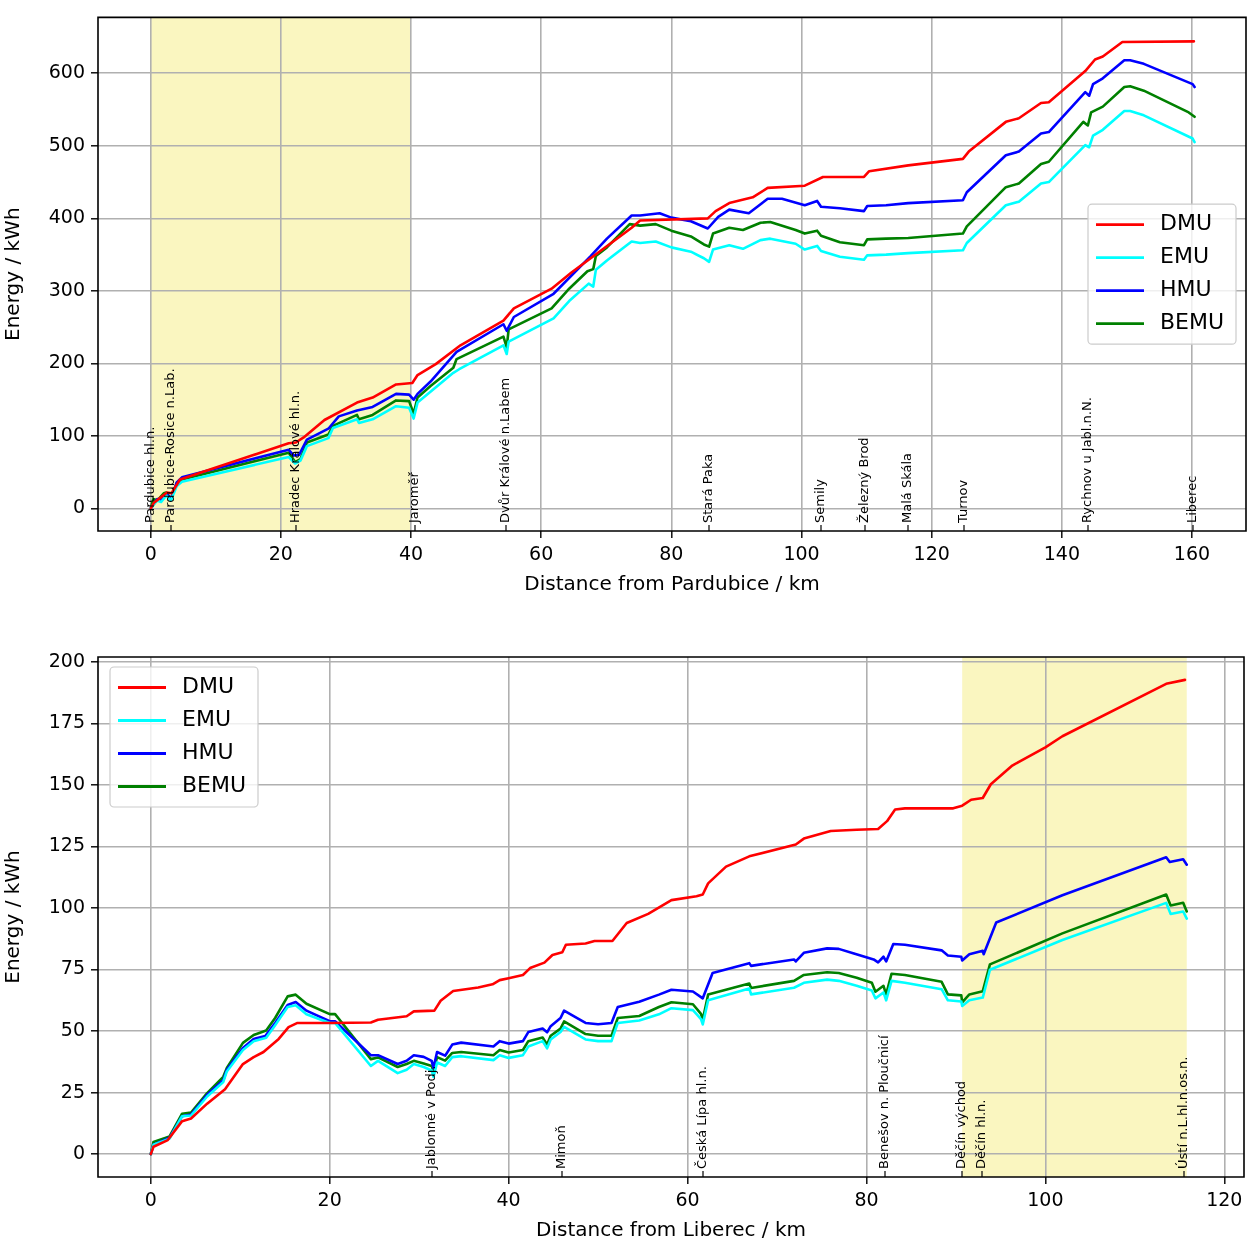 The image size is (1250, 1247). What do you see at coordinates (884, 1102) in the screenshot?
I see `annotation: Benešov n. Ploučnicí` at bounding box center [884, 1102].